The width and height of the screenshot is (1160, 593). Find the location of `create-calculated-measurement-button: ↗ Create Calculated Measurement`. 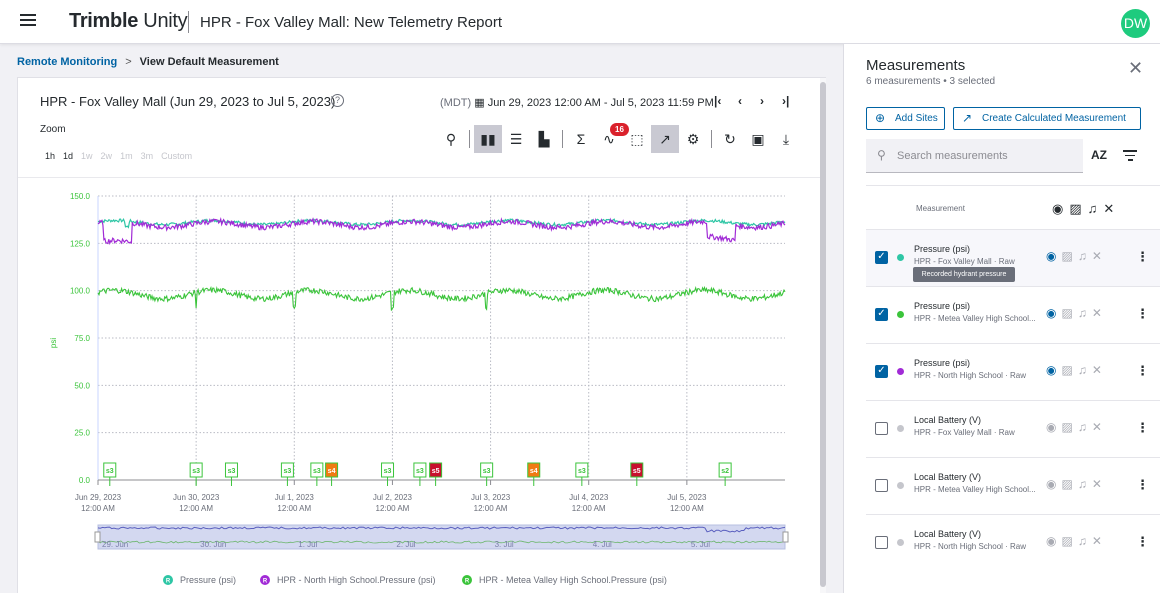

create-calculated-measurement-button: ↗ Create Calculated Measurement is located at coordinates (1047, 118).